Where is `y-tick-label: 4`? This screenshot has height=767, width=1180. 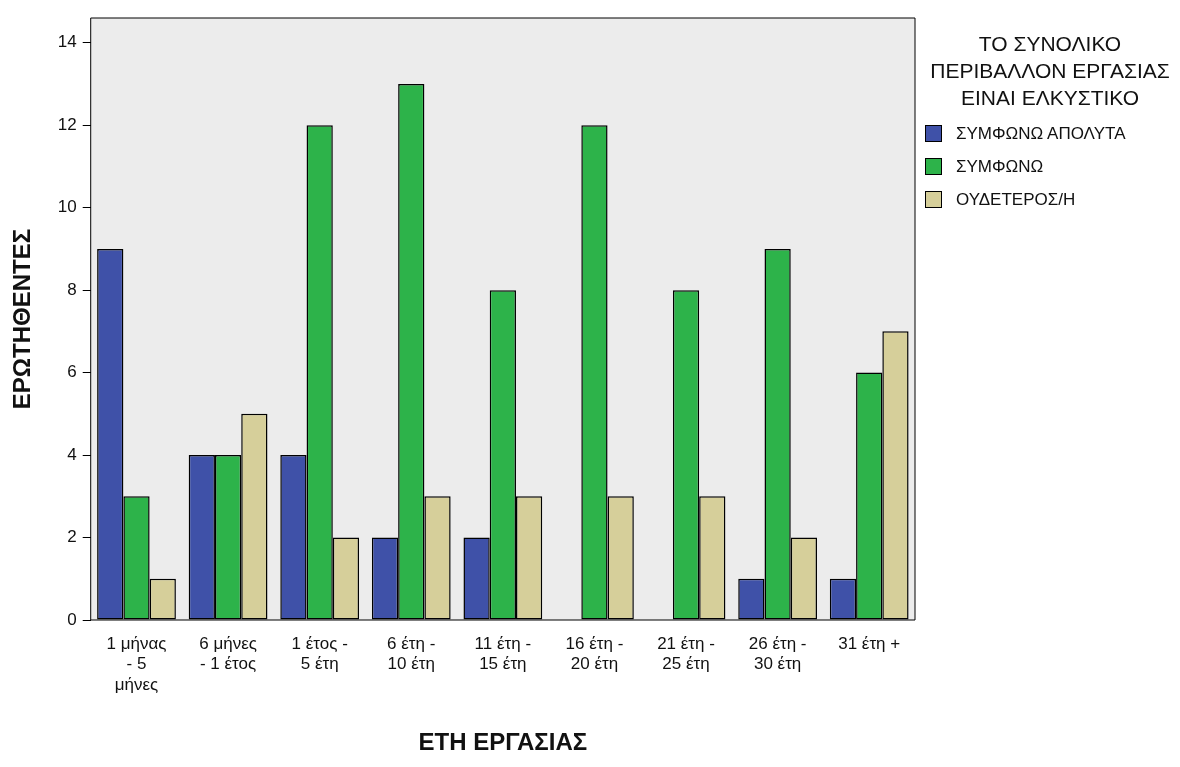
y-tick-label: 4 is located at coordinates (72, 454).